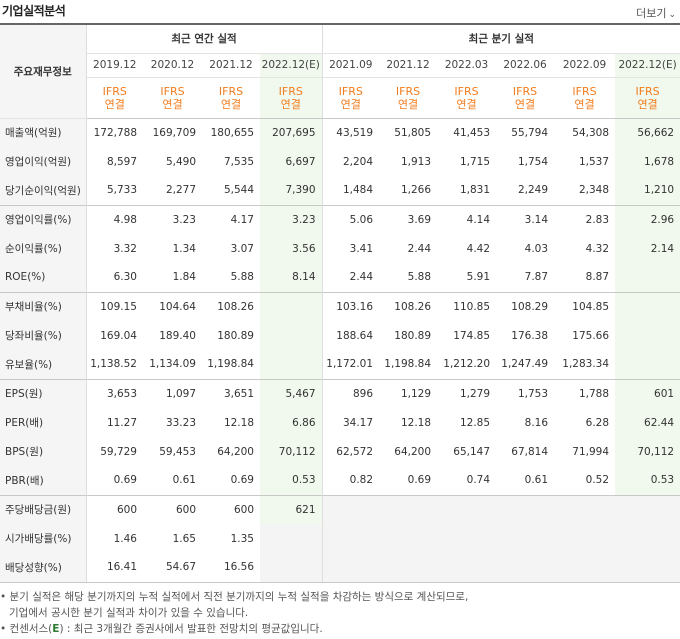 The image size is (680, 639). Describe the element at coordinates (647, 65) in the screenshot. I see `period-header: 2022.12(E)` at that location.